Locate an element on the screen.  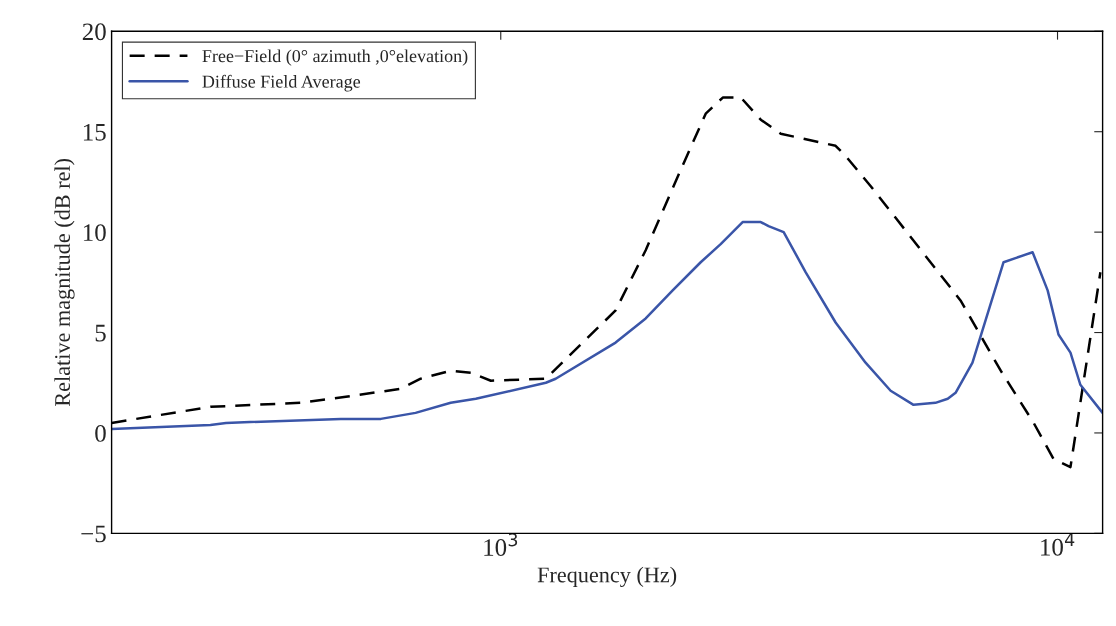
x-axis-title: Frequency (Hz) is located at coordinates (607, 576).